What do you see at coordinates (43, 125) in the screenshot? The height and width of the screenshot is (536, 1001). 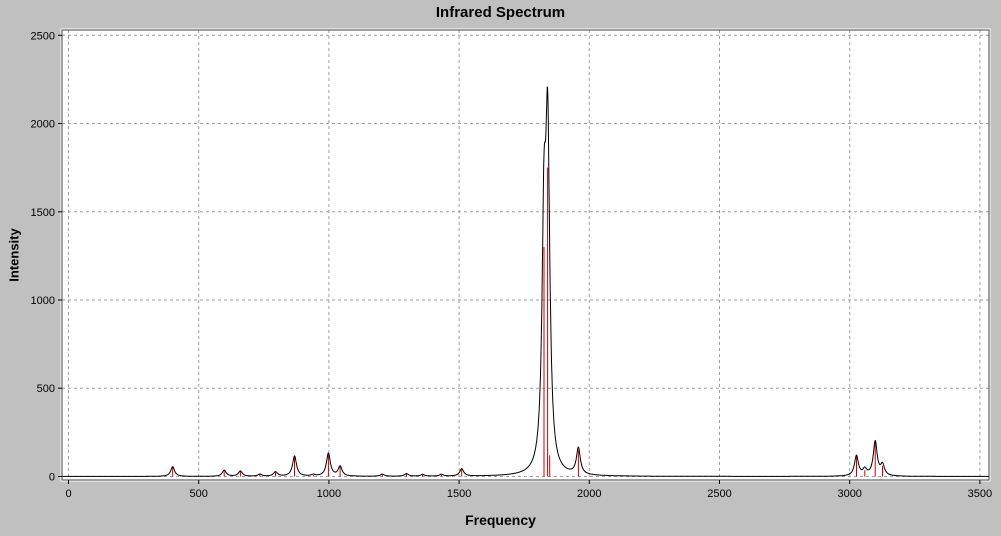 I see `y-tick-label: 2000` at bounding box center [43, 125].